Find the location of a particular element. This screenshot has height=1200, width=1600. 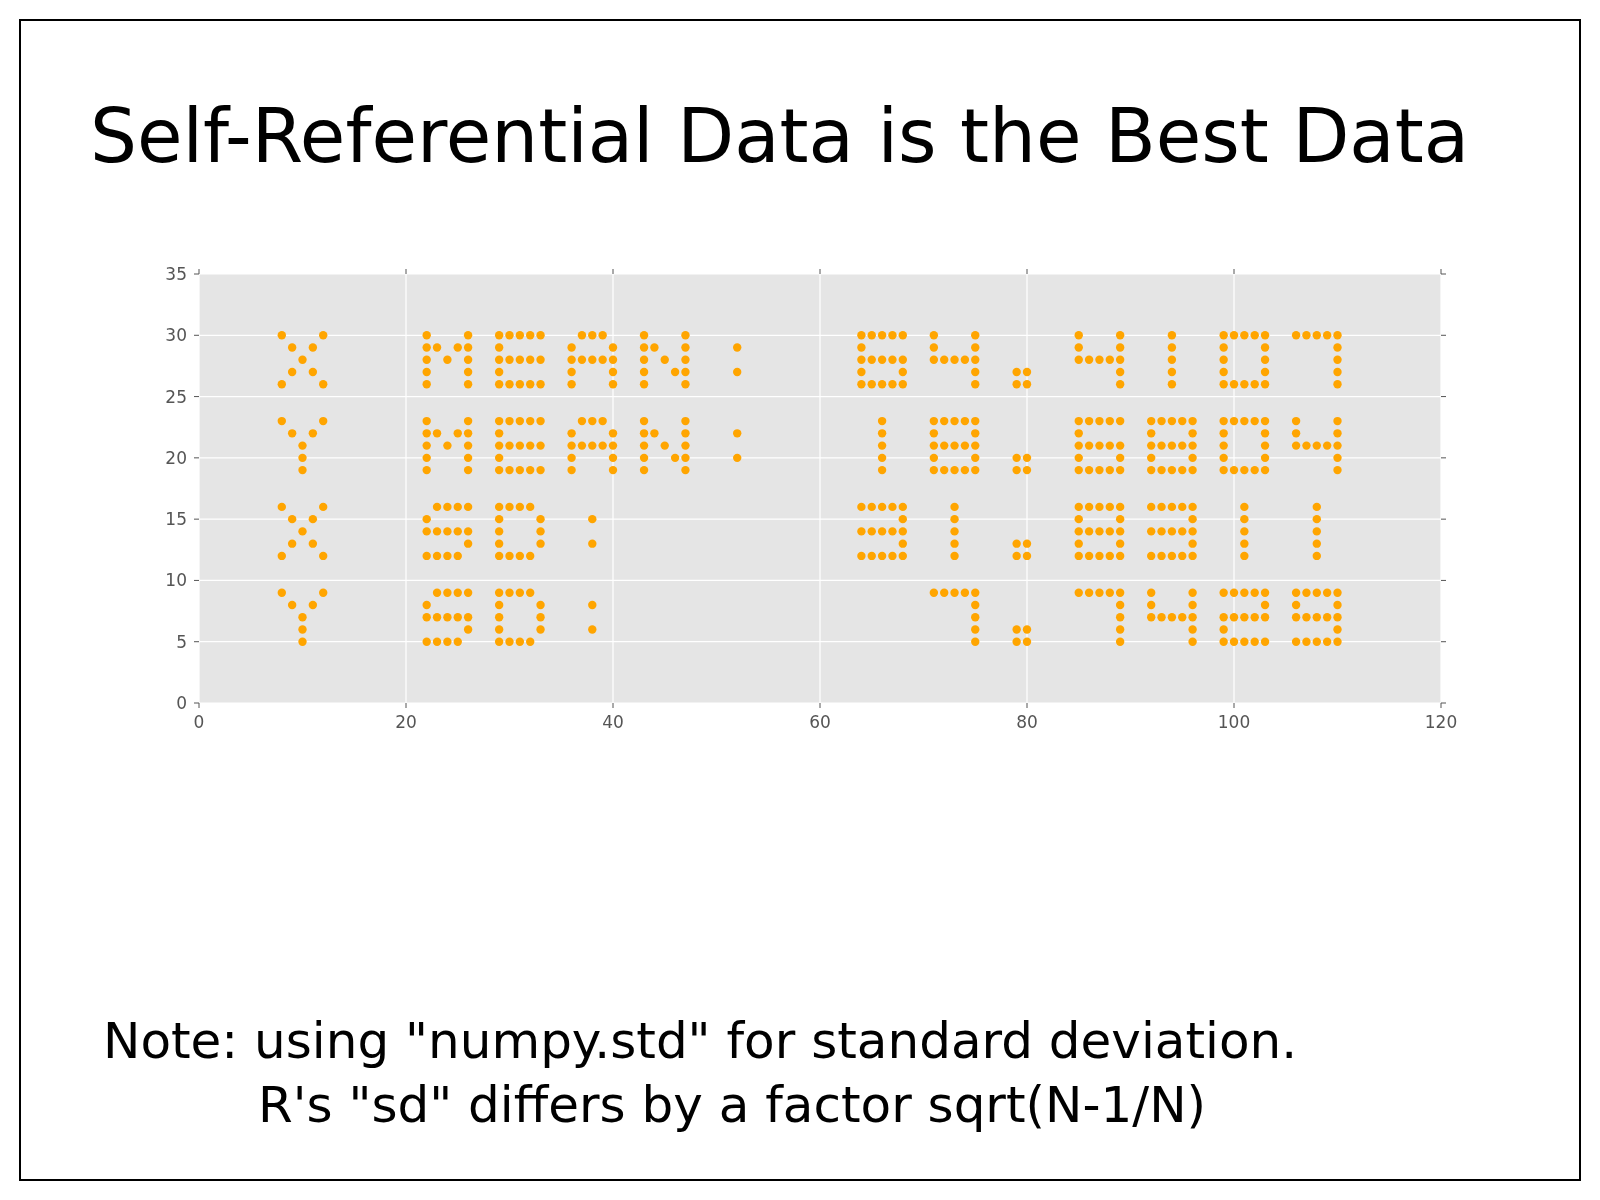

y-tick-label: 15 is located at coordinates (176, 519).